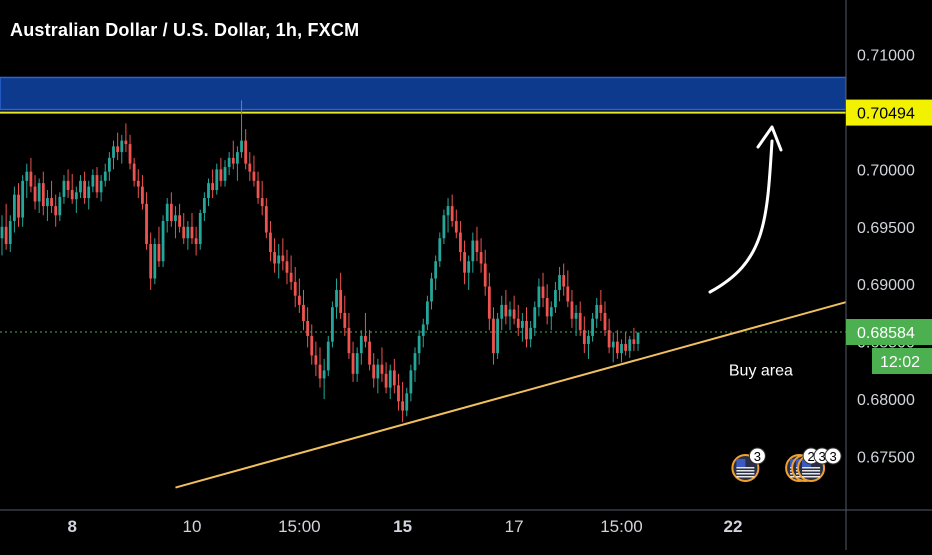  Describe the element at coordinates (889, 275) in the screenshot. I see `price-axis` at that location.